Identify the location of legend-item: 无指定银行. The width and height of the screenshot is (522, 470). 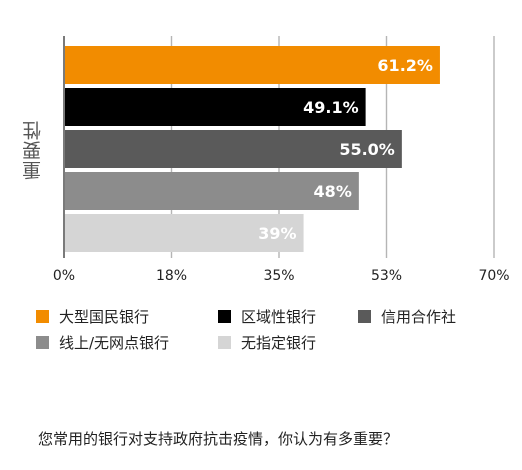
(267, 342).